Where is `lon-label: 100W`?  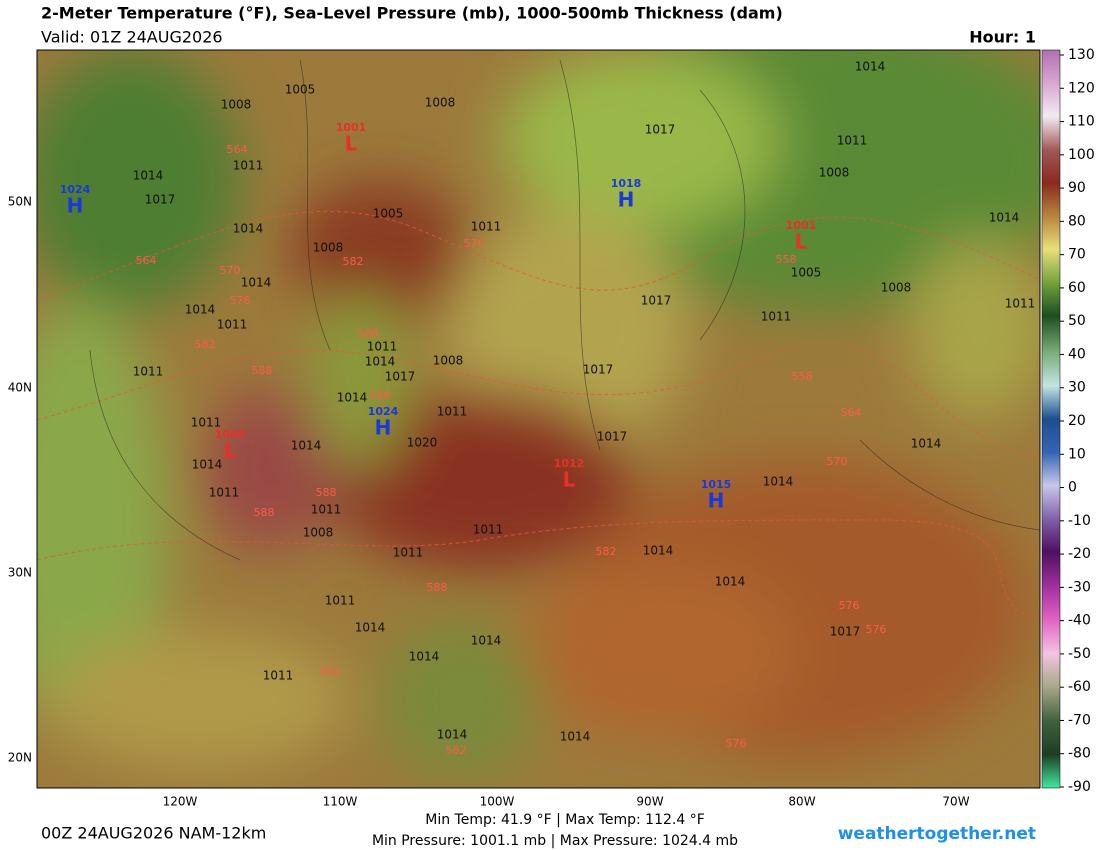
lon-label: 100W is located at coordinates (497, 802).